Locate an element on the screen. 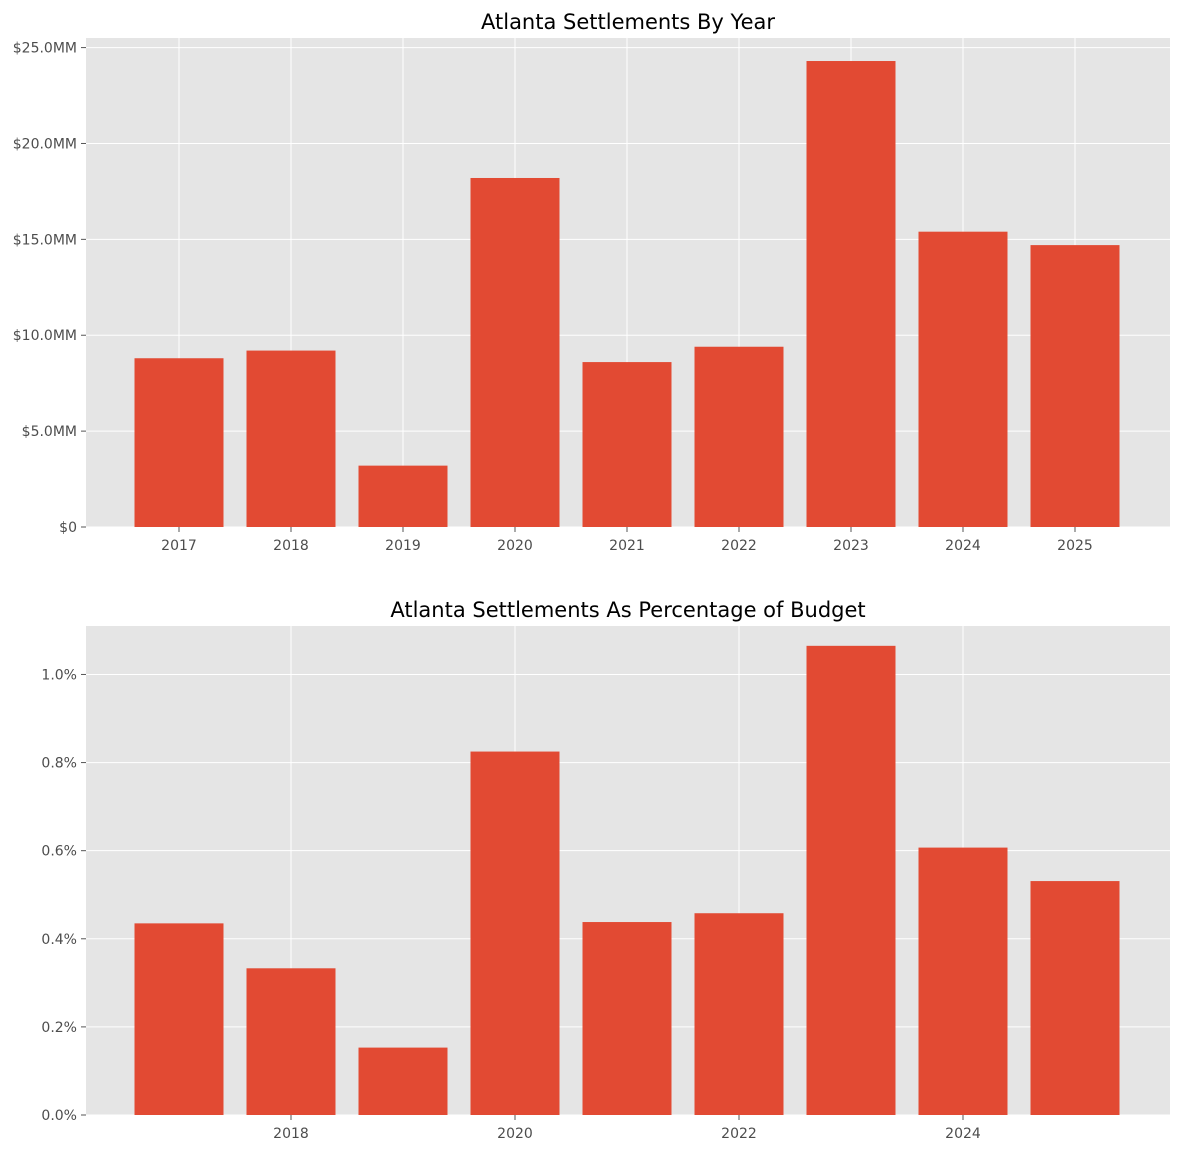 Image resolution: width=1180 pixels, height=1151 pixels. settlements-by-year-y-tick-label: $20.0MM is located at coordinates (45, 144).